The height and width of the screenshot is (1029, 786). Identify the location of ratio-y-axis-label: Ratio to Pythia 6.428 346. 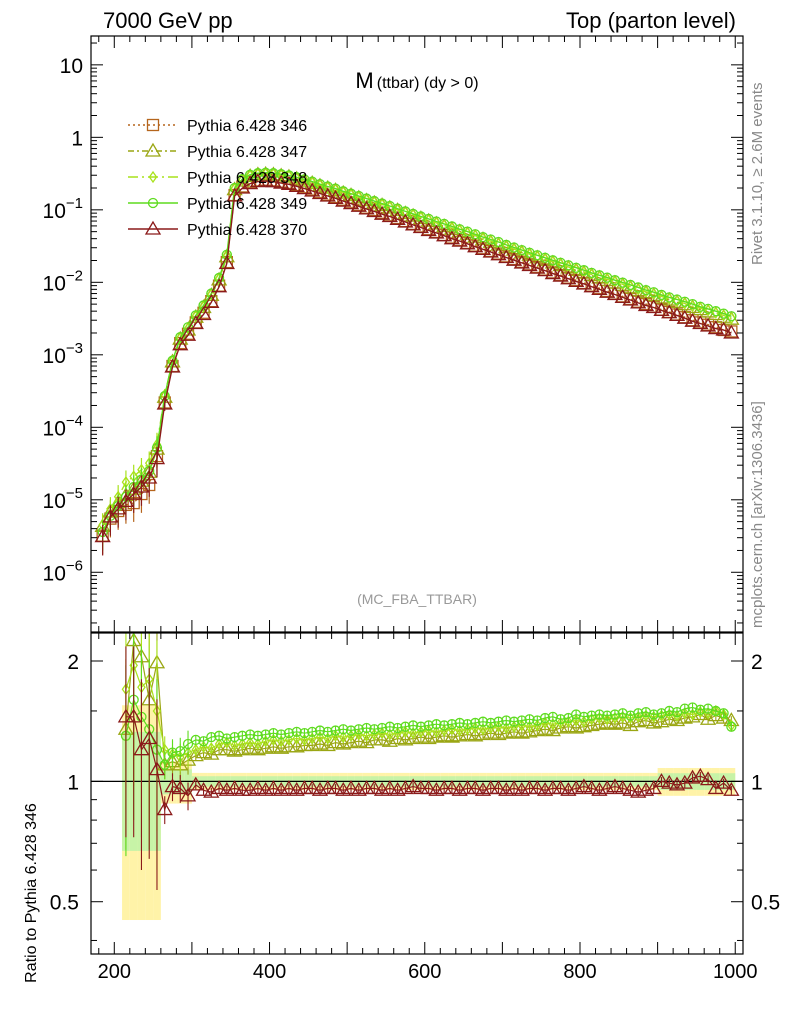
(31, 893).